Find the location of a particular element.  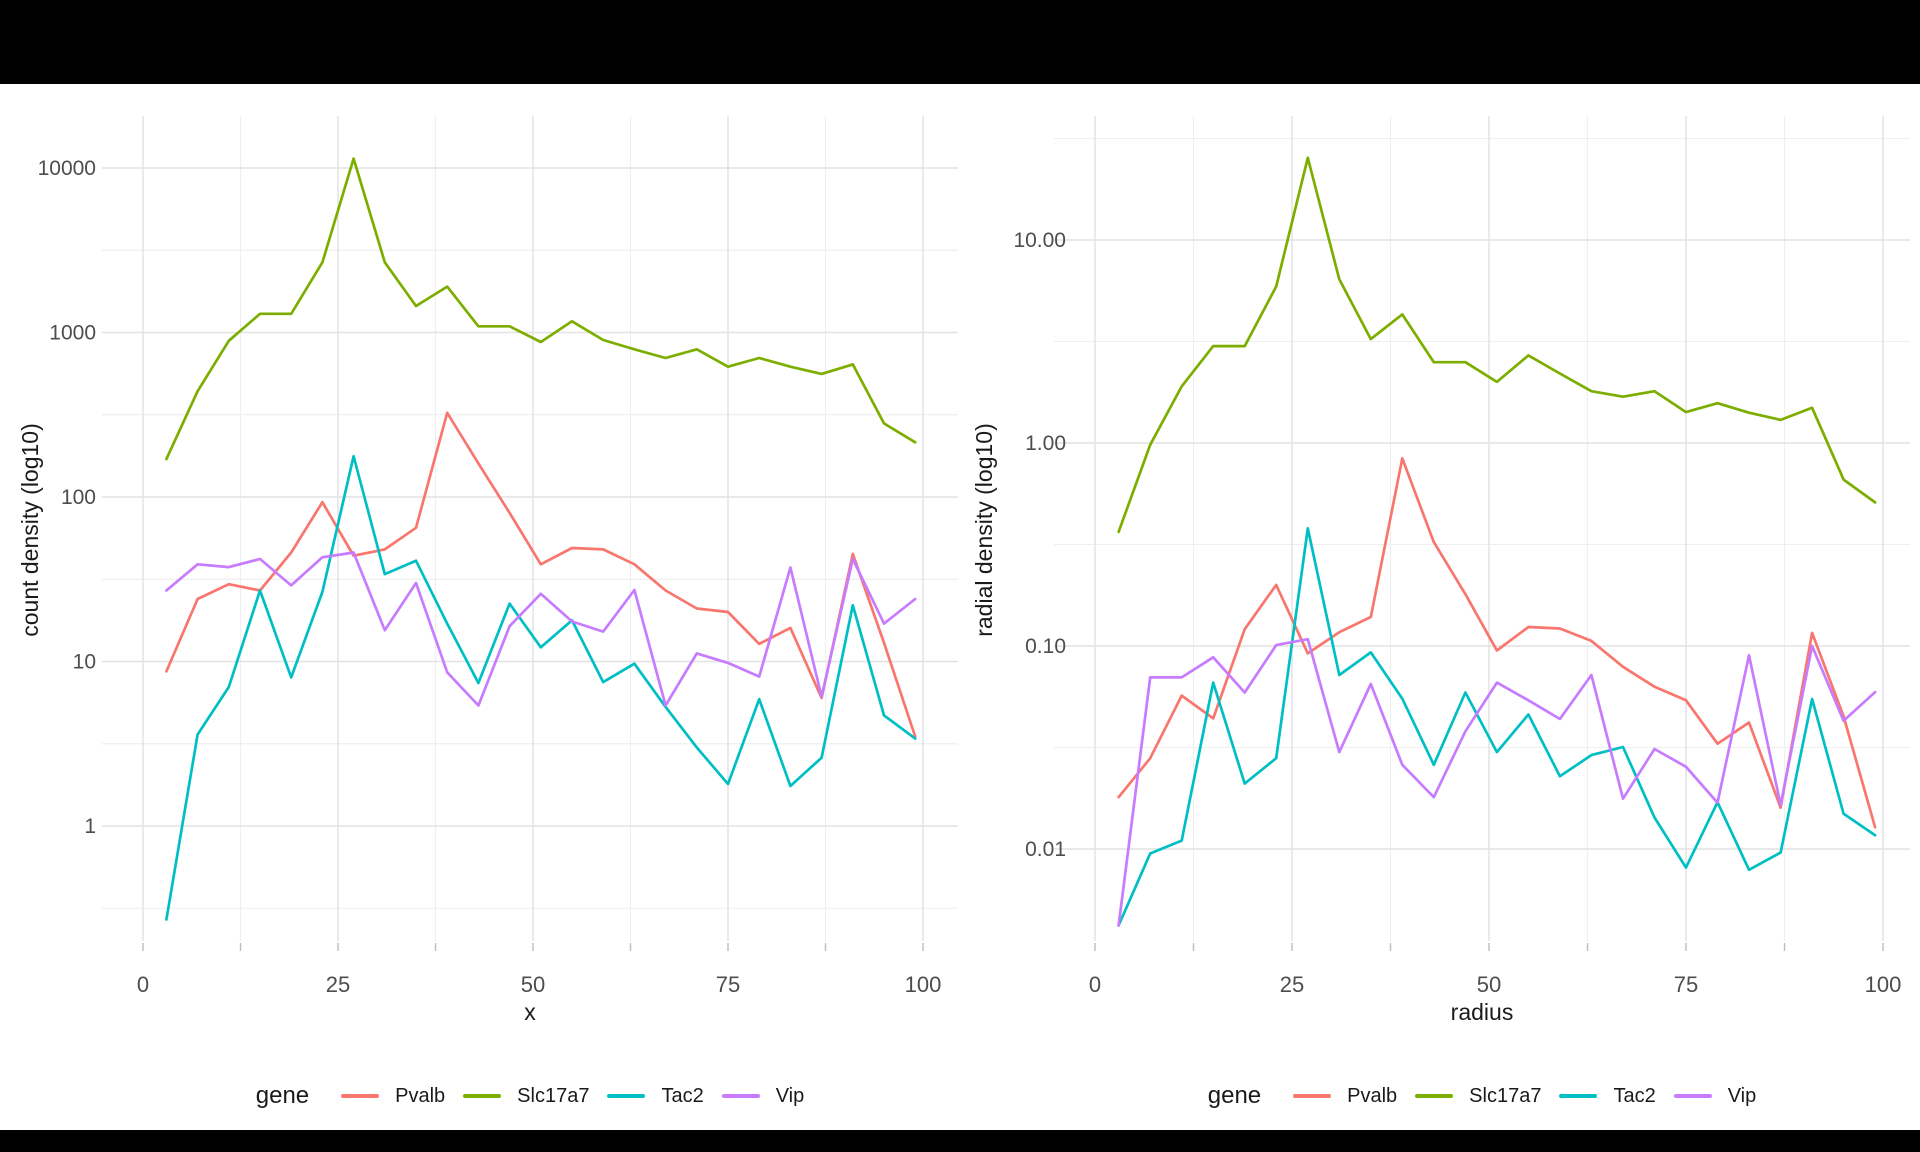

bottom-letterbox-bar is located at coordinates (960, 1141).